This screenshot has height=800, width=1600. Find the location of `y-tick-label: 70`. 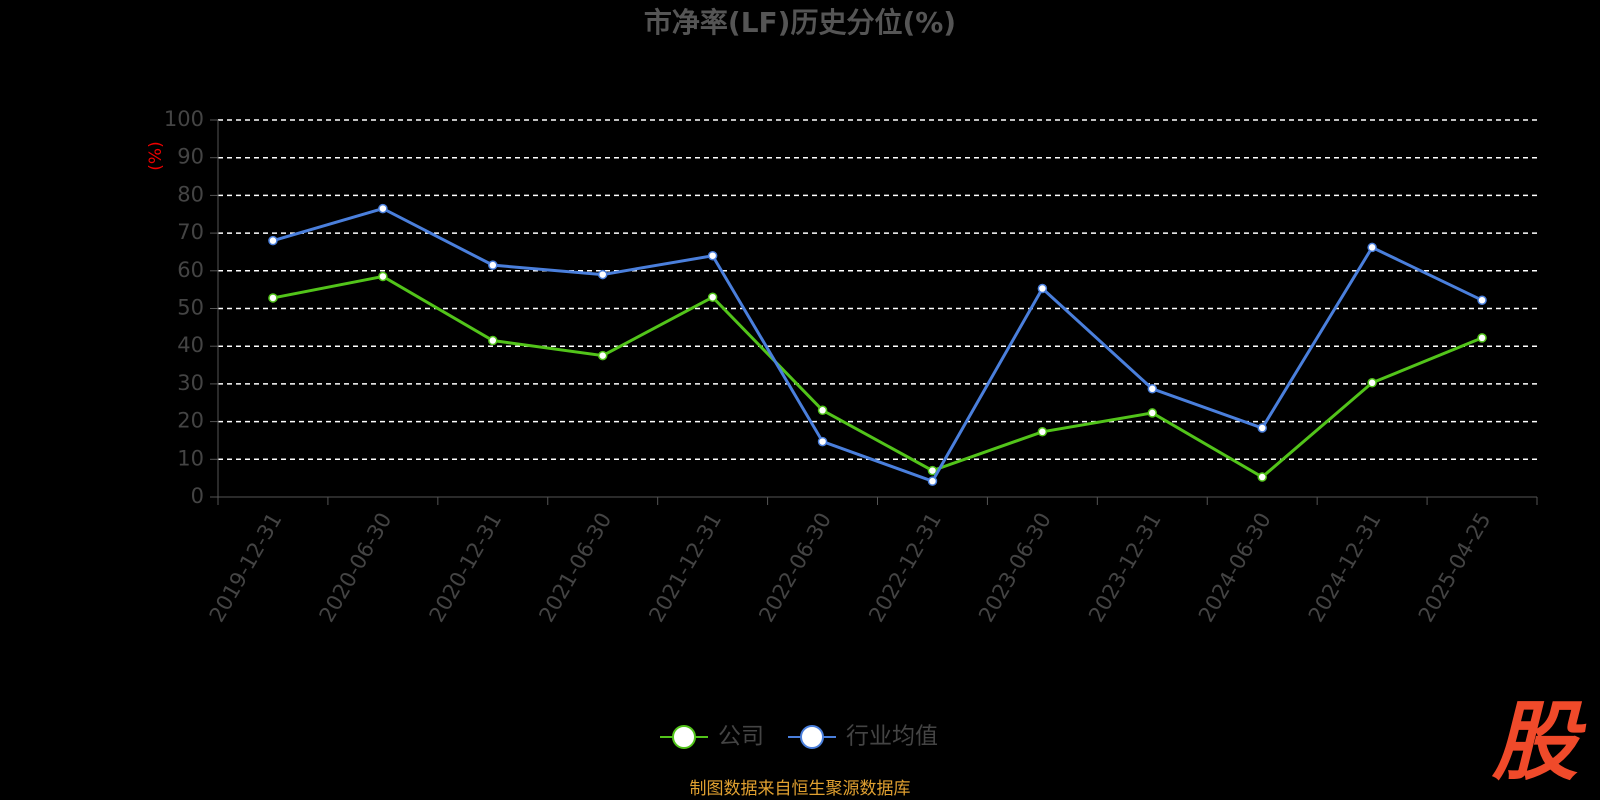

y-tick-label: 70 is located at coordinates (190, 232).